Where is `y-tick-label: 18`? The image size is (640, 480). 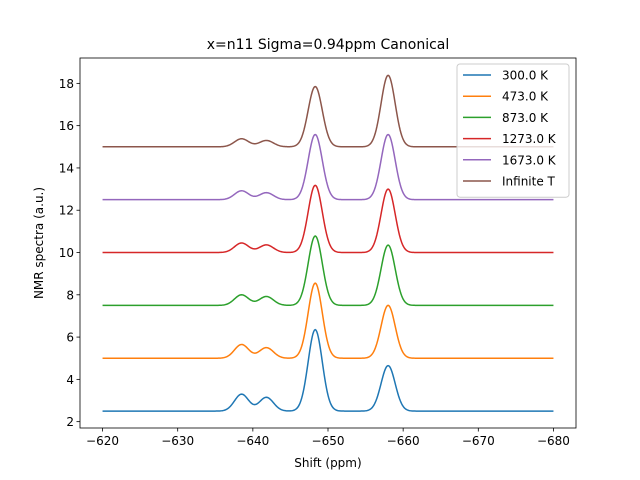
y-tick-label: 18 is located at coordinates (66, 84).